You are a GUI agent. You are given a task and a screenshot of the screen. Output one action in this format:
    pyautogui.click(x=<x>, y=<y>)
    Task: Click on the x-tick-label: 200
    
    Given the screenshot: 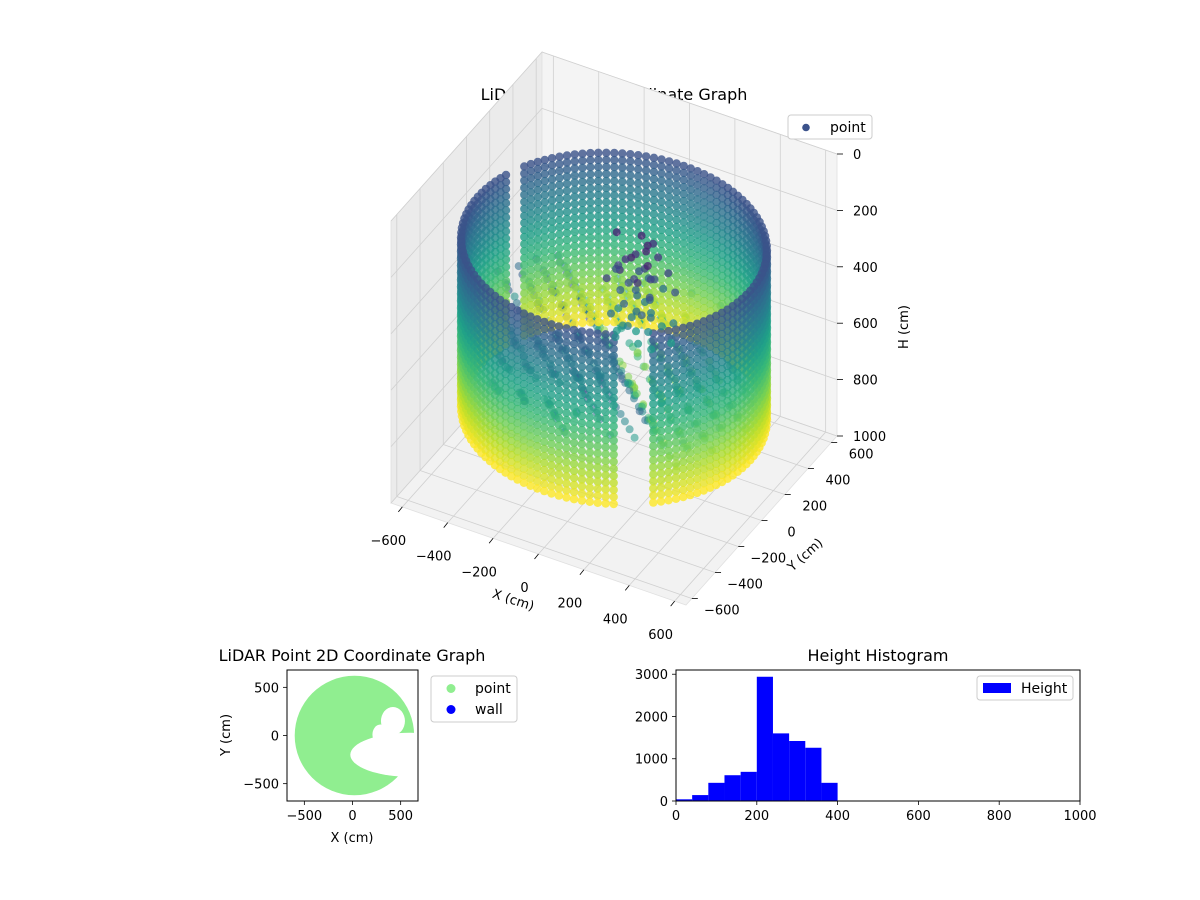 What is the action you would take?
    pyautogui.click(x=569, y=604)
    